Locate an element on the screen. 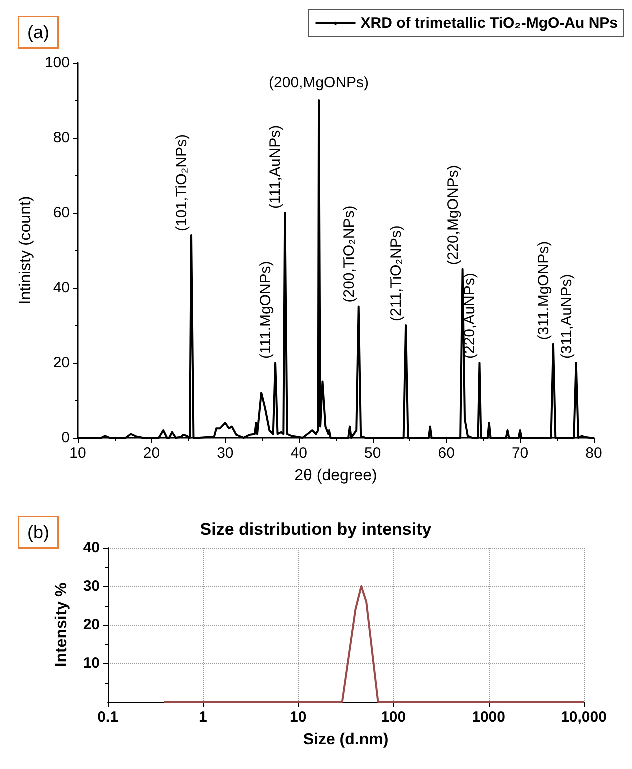 Image resolution: width=632 pixels, height=769 pixels. annotation: (220,AuNPs) is located at coordinates (470, 316).